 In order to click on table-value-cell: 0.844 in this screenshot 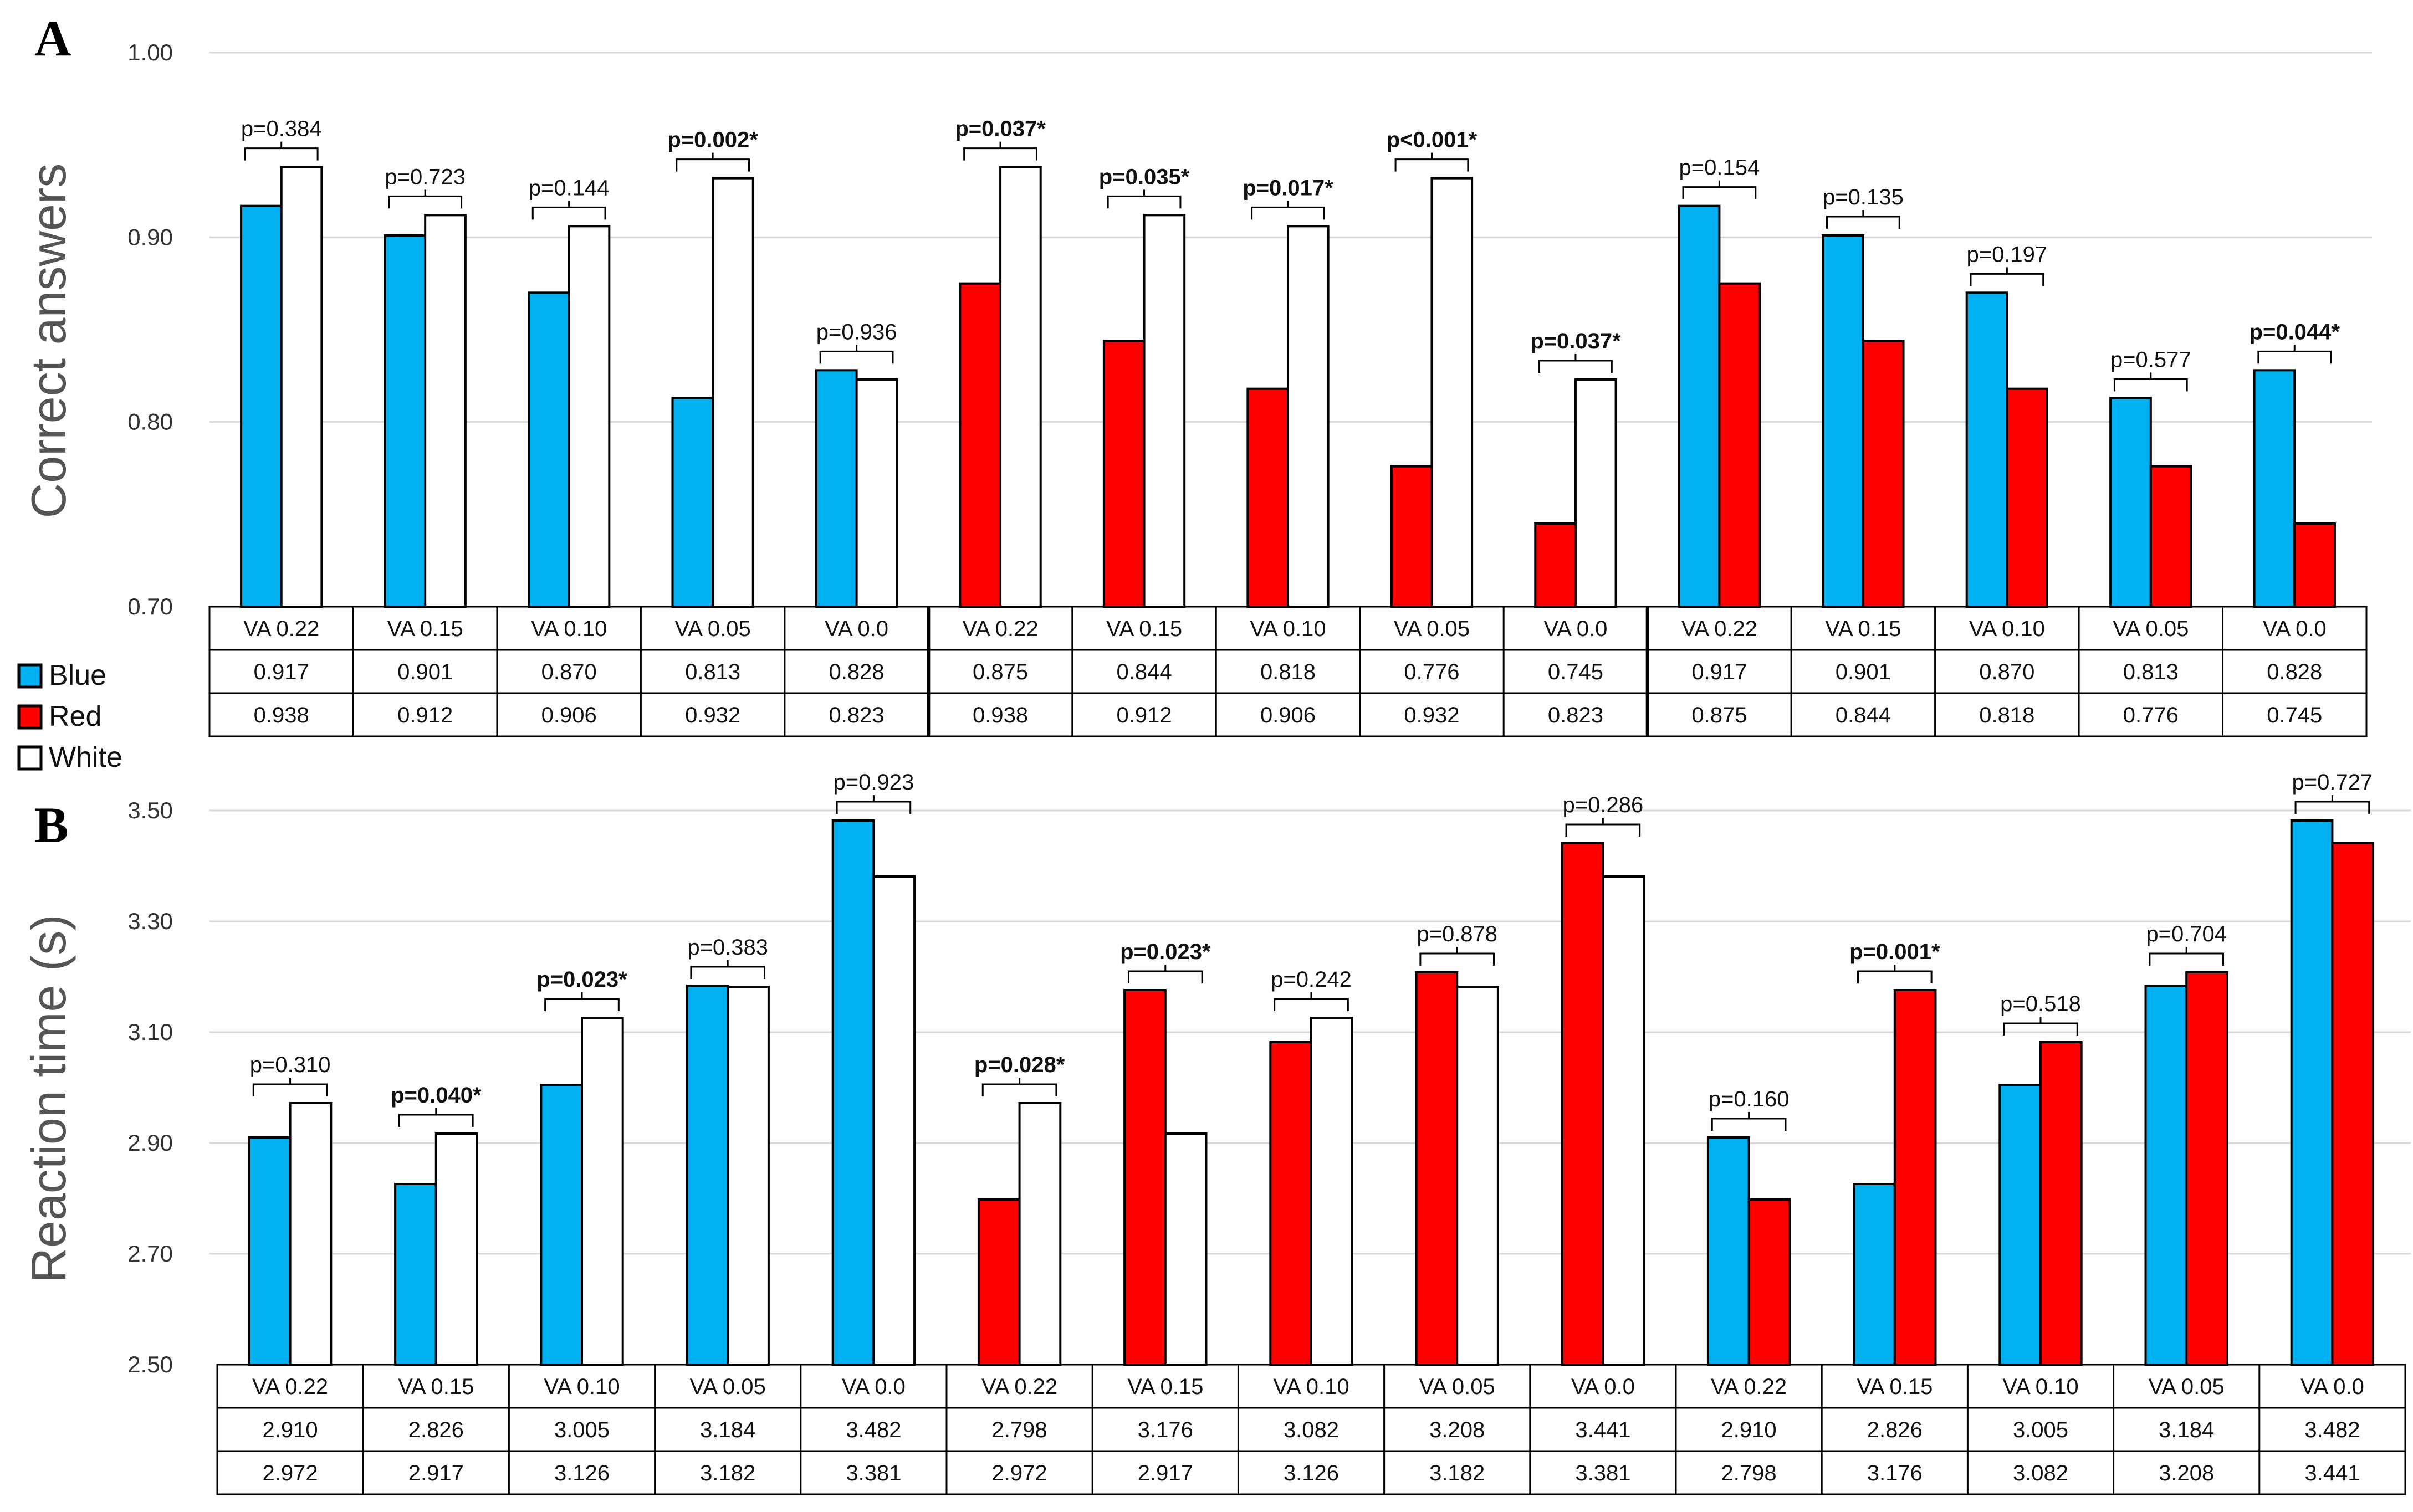, I will do `click(1144, 672)`.